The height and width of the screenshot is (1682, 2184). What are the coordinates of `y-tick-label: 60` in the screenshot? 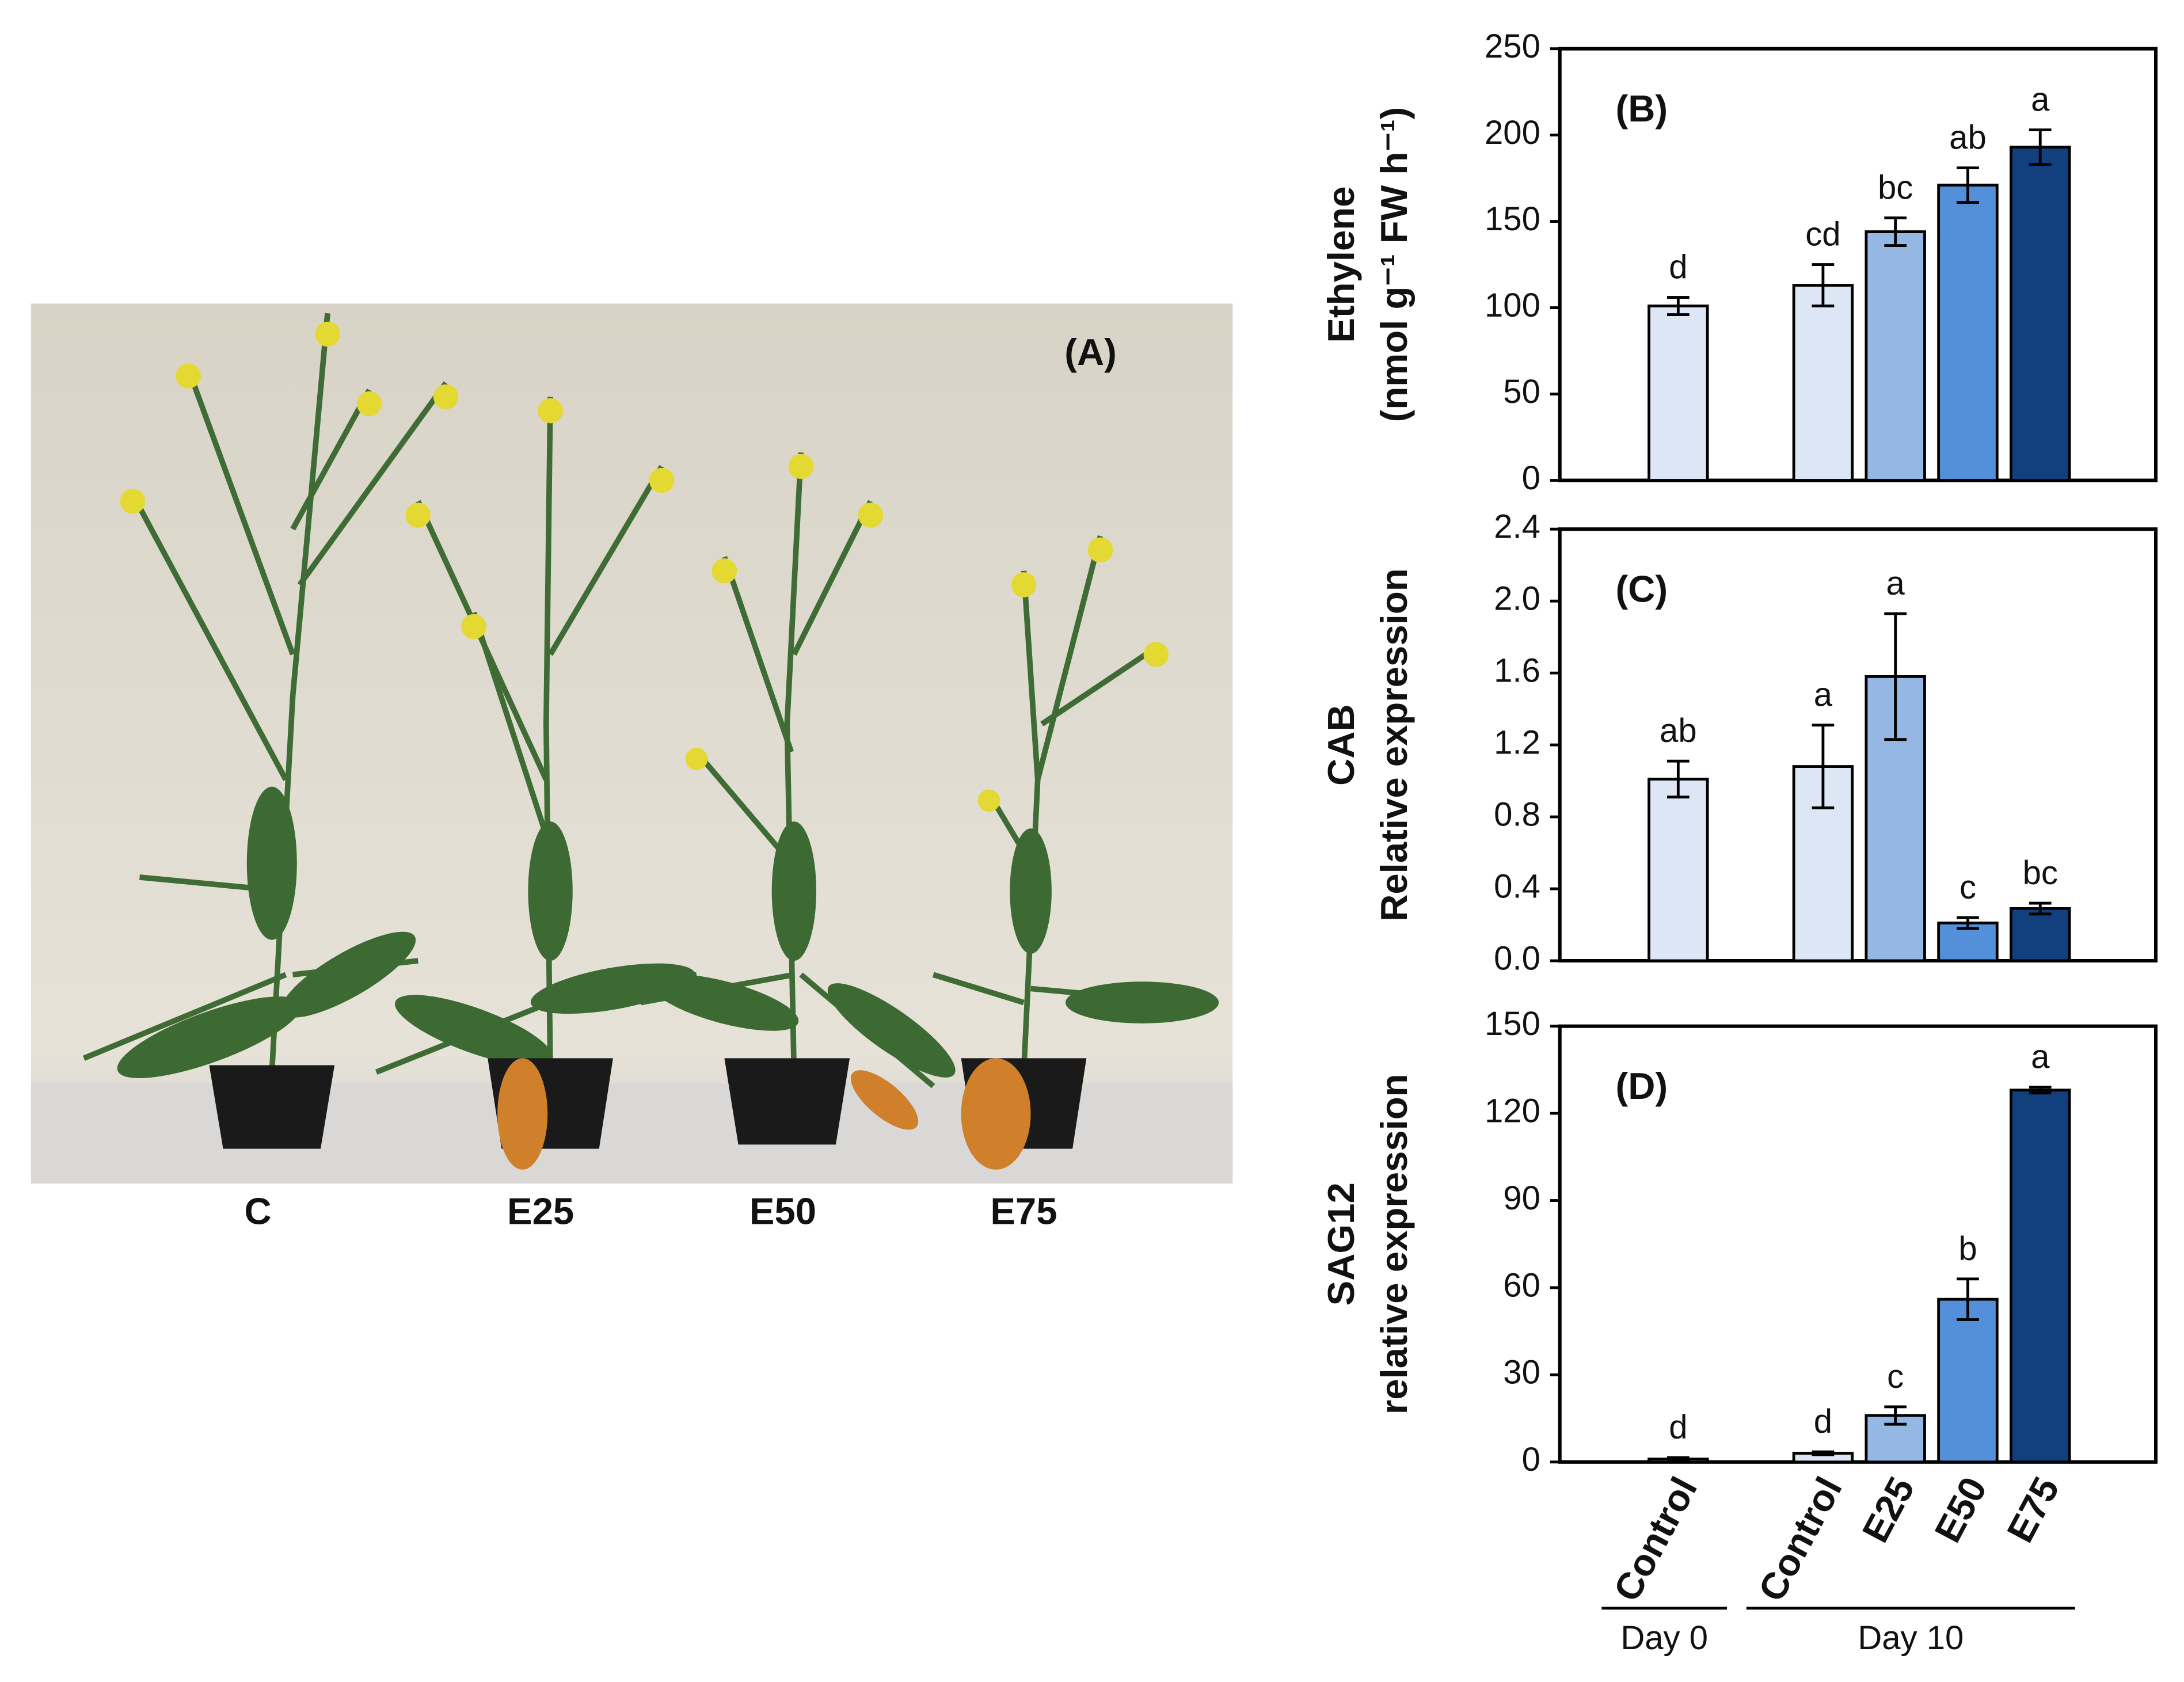 It's located at (1521, 1285).